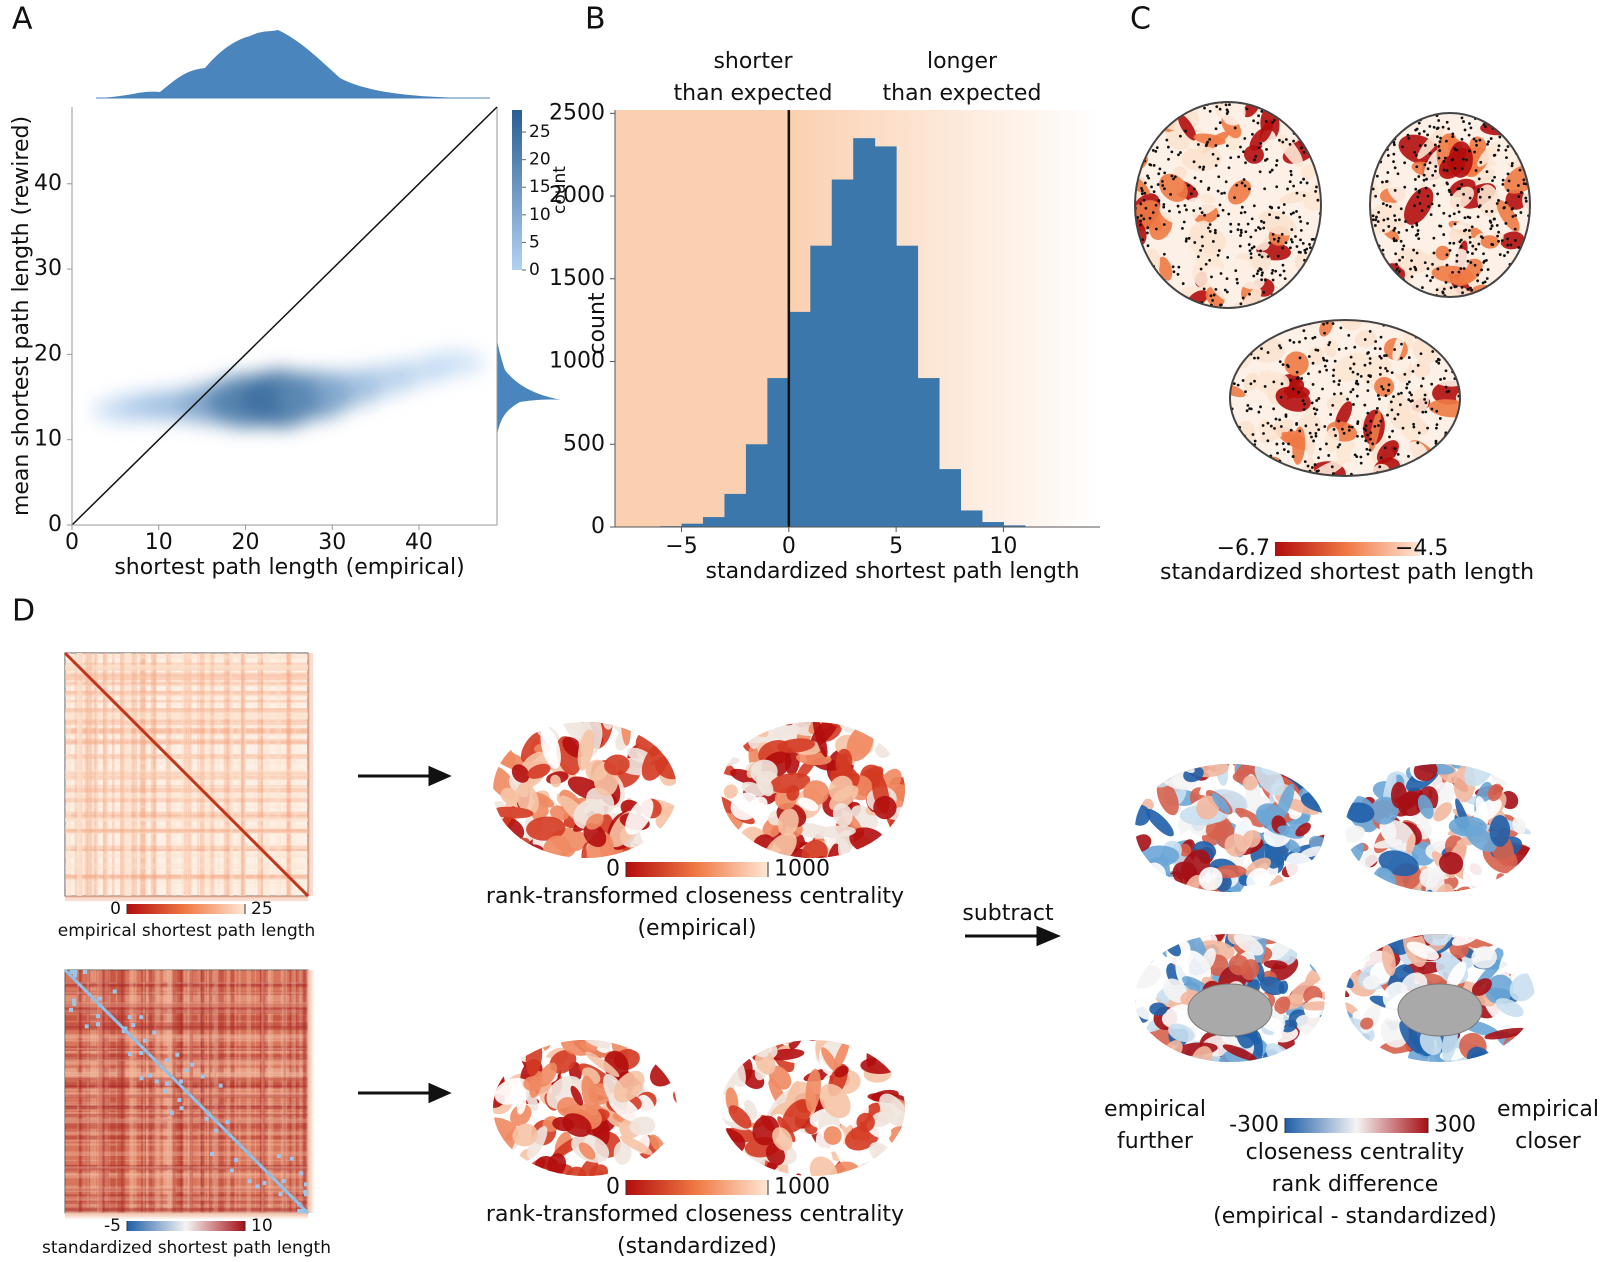 The image size is (1600, 1262). What do you see at coordinates (1345, 398) in the screenshot?
I see `brain-outline` at bounding box center [1345, 398].